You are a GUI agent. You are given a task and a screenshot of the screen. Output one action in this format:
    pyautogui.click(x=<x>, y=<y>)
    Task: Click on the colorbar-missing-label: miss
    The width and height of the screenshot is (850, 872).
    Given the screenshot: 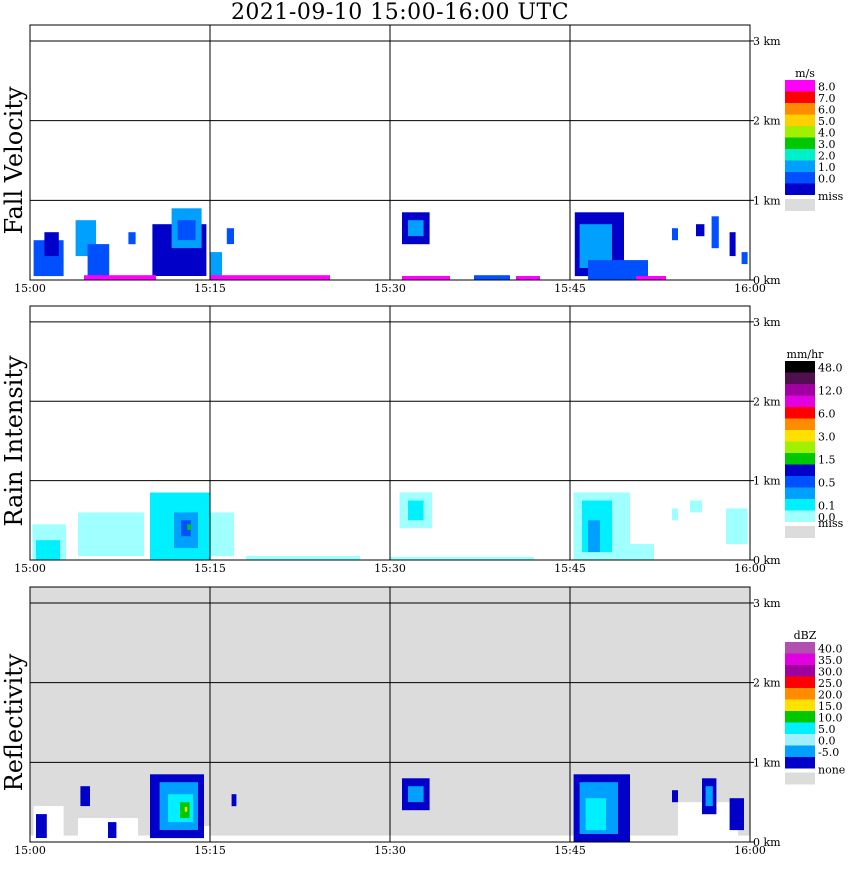 What is the action you would take?
    pyautogui.click(x=831, y=523)
    